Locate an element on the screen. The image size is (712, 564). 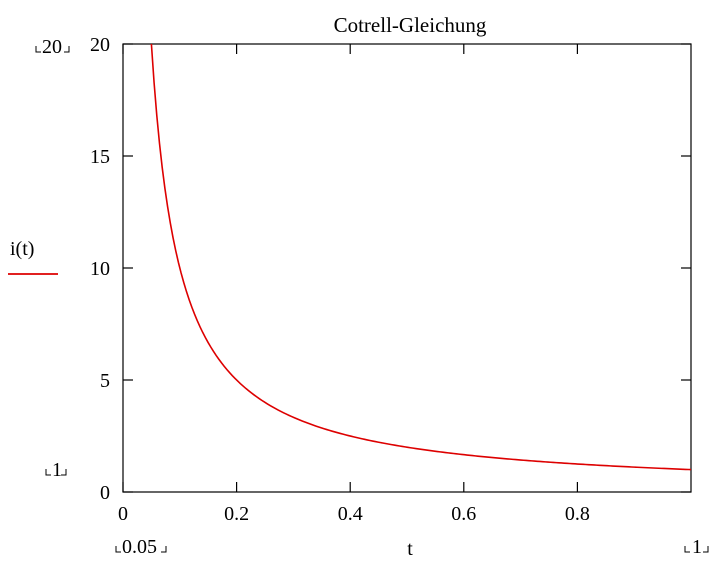
y-tick-label: 5 is located at coordinates (105, 381).